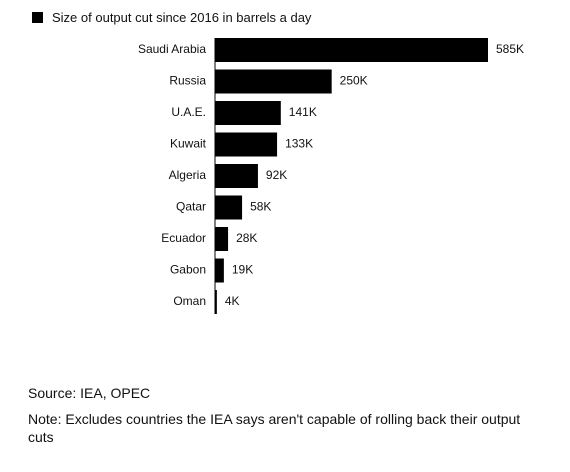 This screenshot has height=472, width=570. What do you see at coordinates (188, 112) in the screenshot?
I see `category-label: U.A.E.` at bounding box center [188, 112].